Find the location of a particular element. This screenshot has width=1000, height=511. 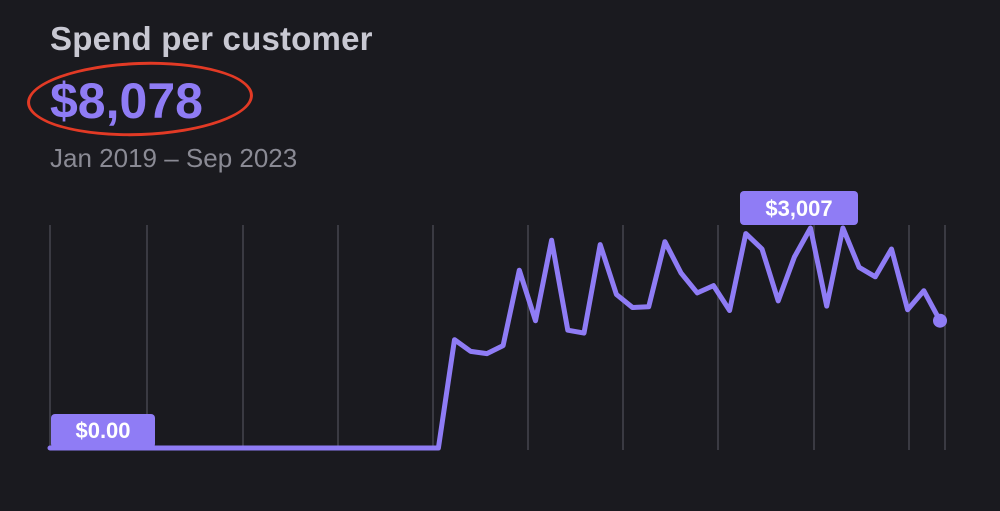

max-label: $3,007 is located at coordinates (799, 208).